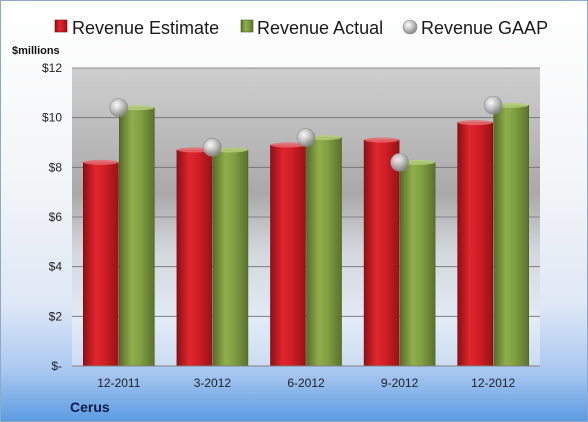 The height and width of the screenshot is (422, 588). I want to click on x-axis-labels: 12-2011 3-2012 6-2012 9-2012 12-2012, so click(306, 383).